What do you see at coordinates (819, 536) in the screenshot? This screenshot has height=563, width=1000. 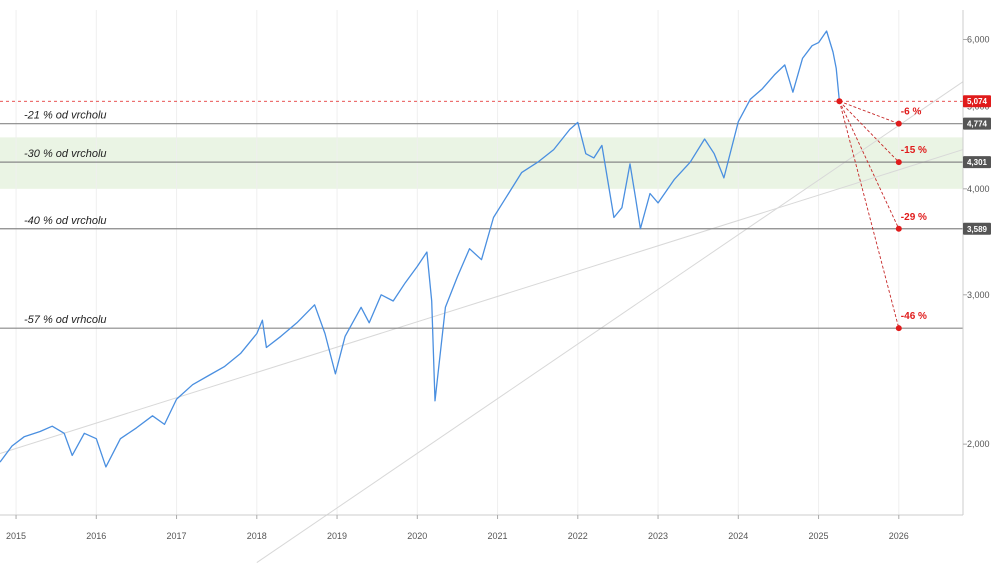 I see `x-tick-label: 2025` at bounding box center [819, 536].